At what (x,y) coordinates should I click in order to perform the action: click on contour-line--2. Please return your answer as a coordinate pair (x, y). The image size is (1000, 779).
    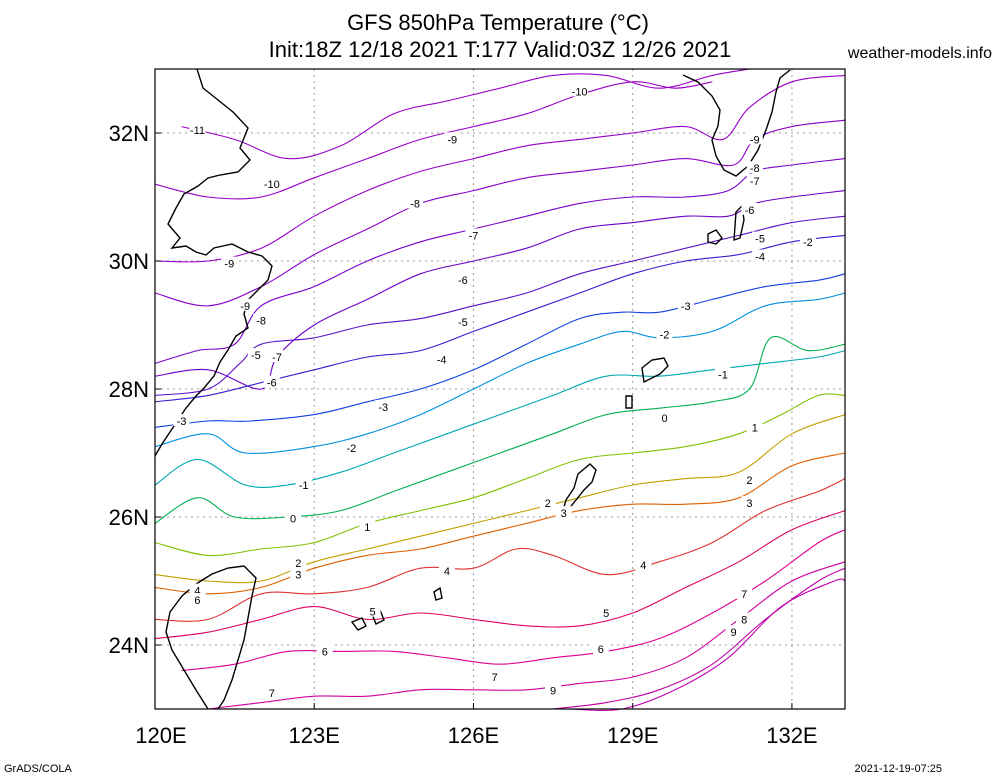
    Looking at the image, I should click on (500, 373).